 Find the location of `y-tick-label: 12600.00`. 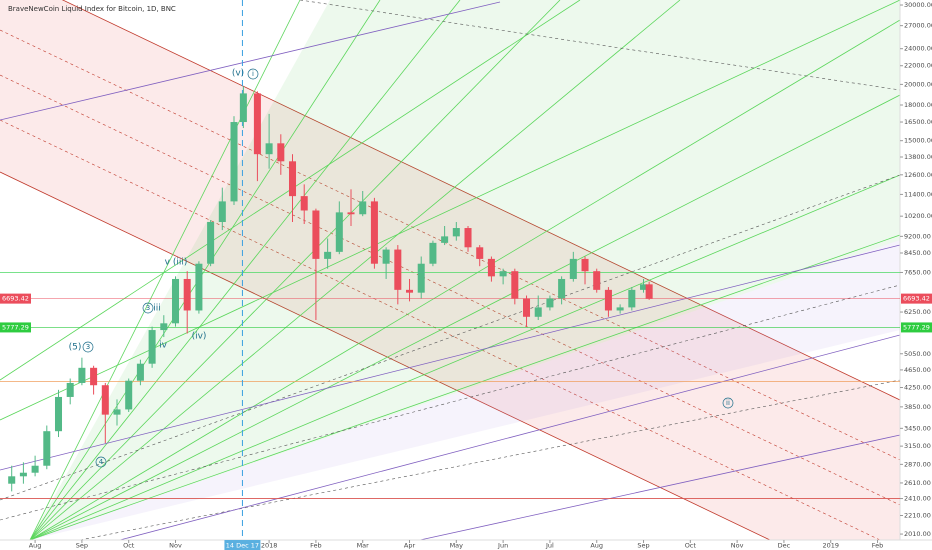

y-tick-label: 12600.00 is located at coordinates (918, 175).